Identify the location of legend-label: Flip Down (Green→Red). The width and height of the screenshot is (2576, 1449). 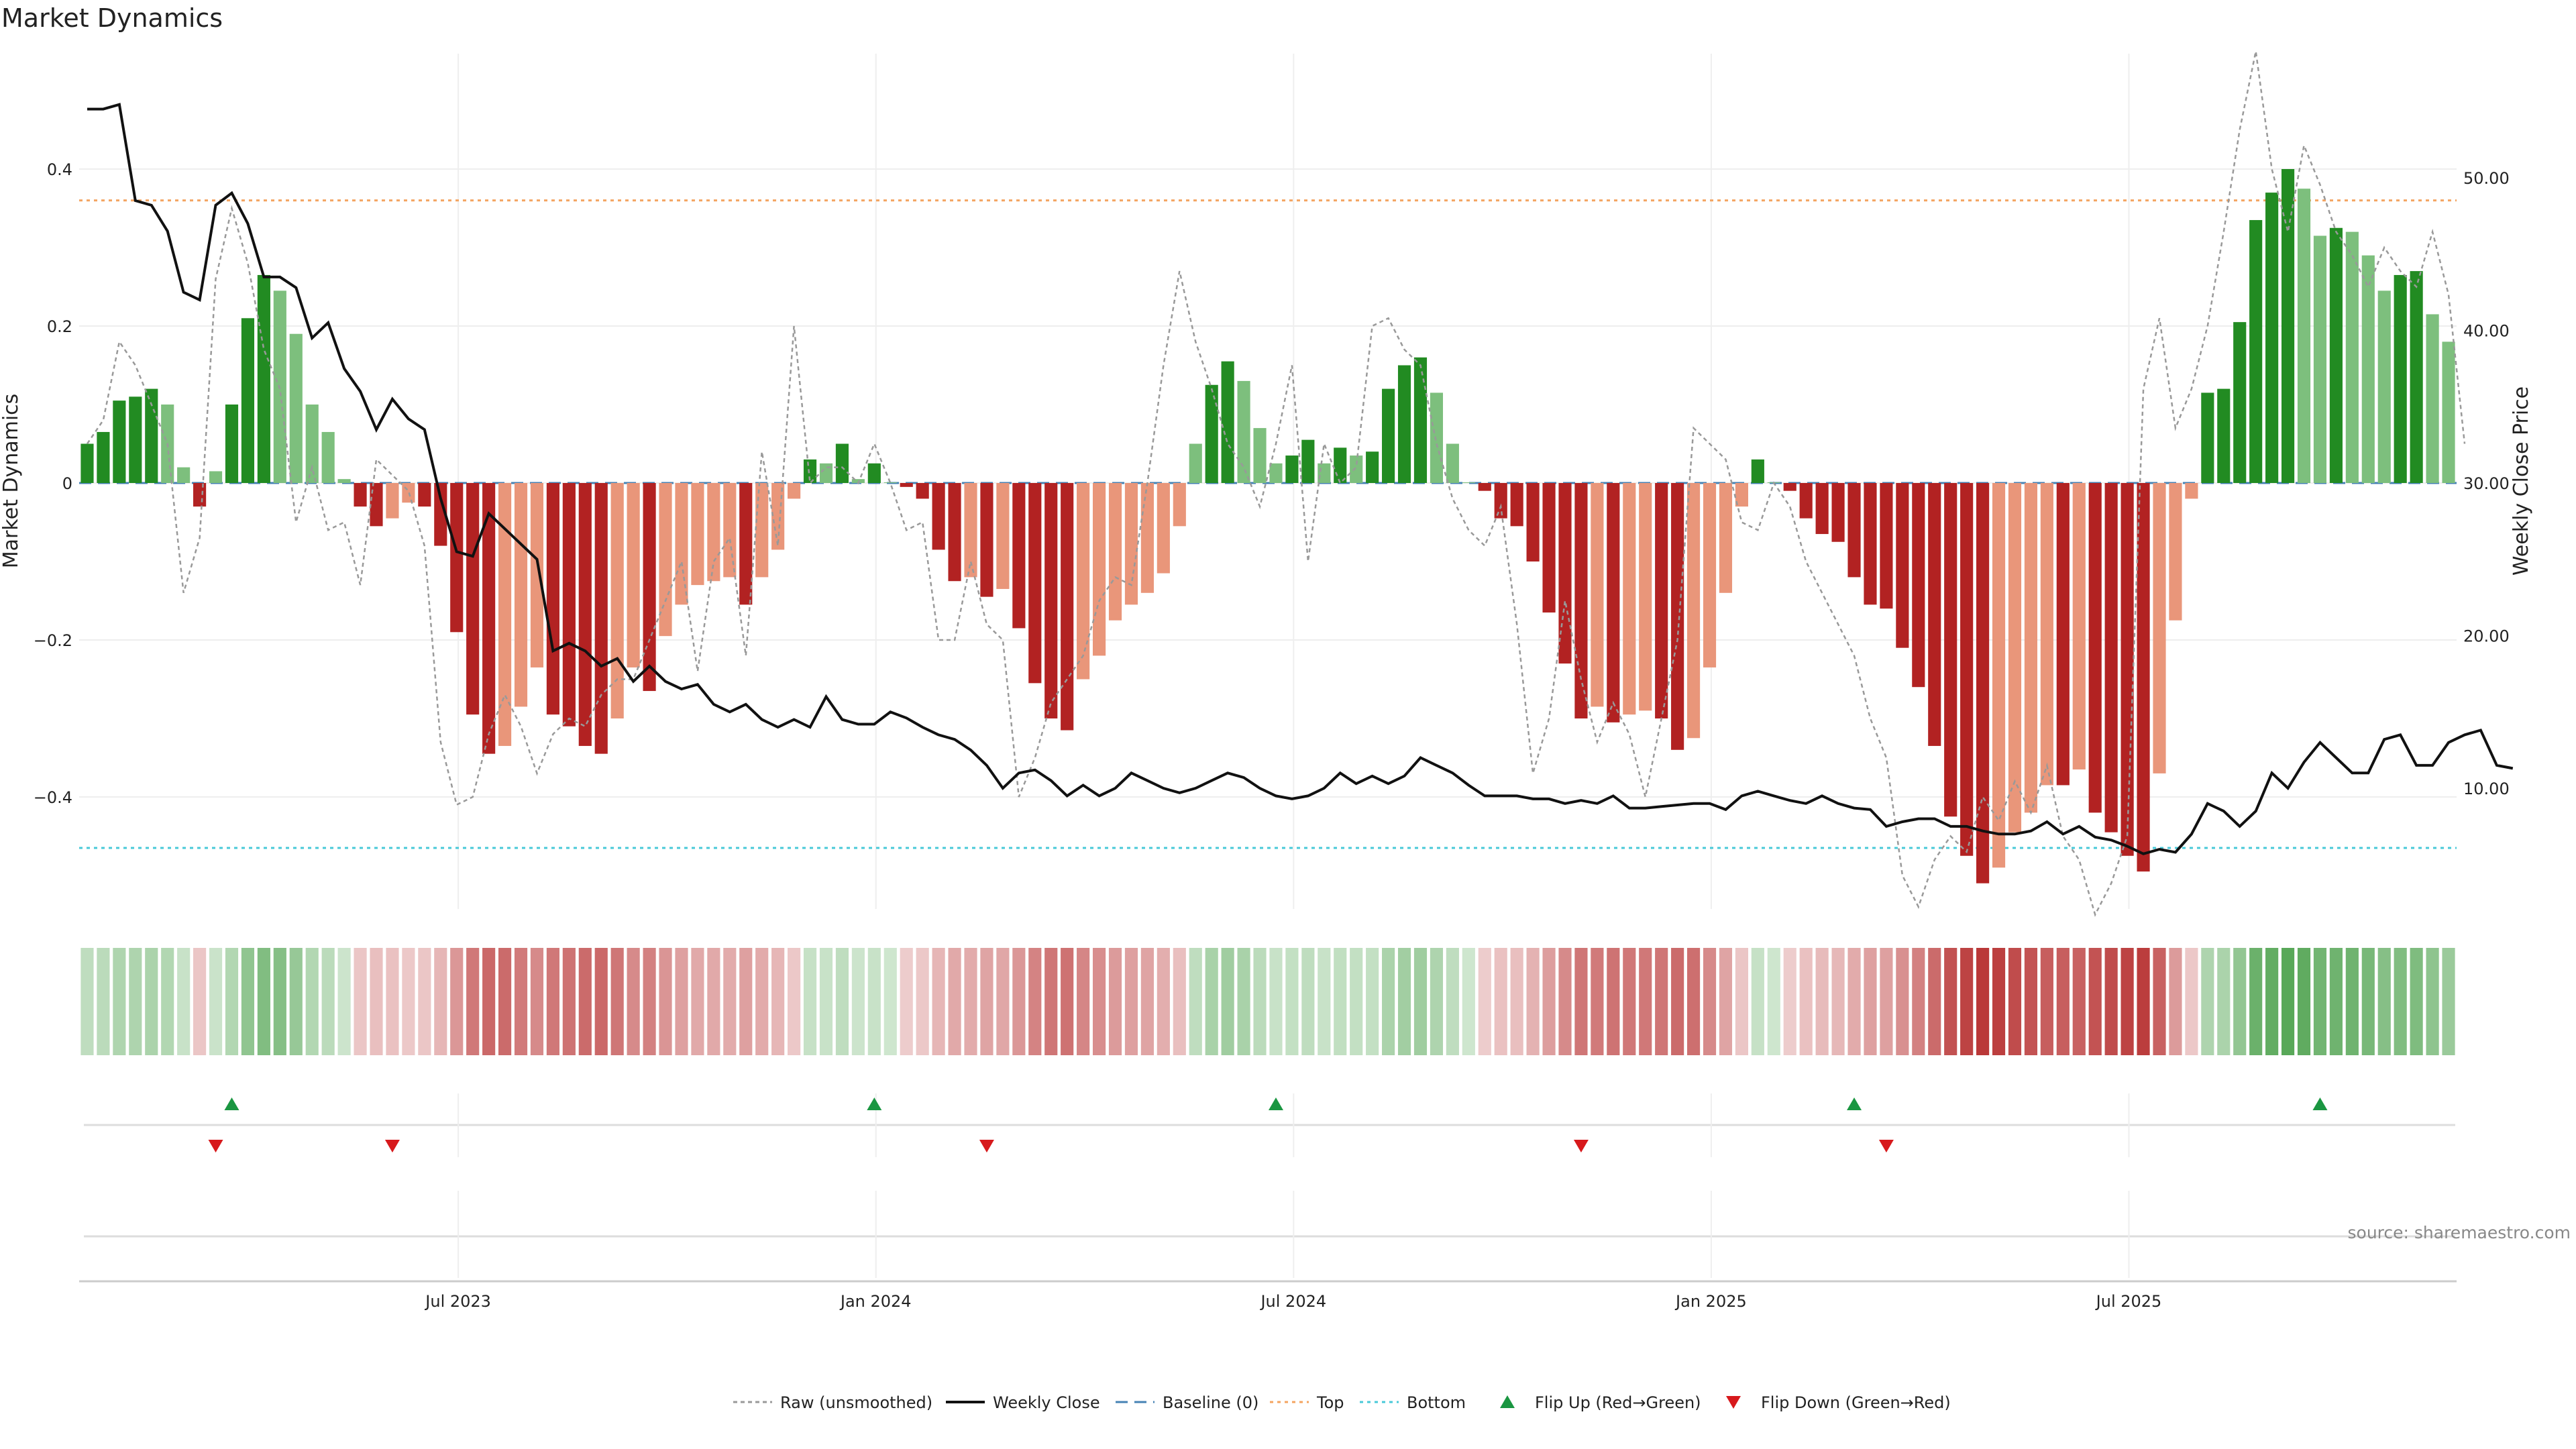
(1856, 1402).